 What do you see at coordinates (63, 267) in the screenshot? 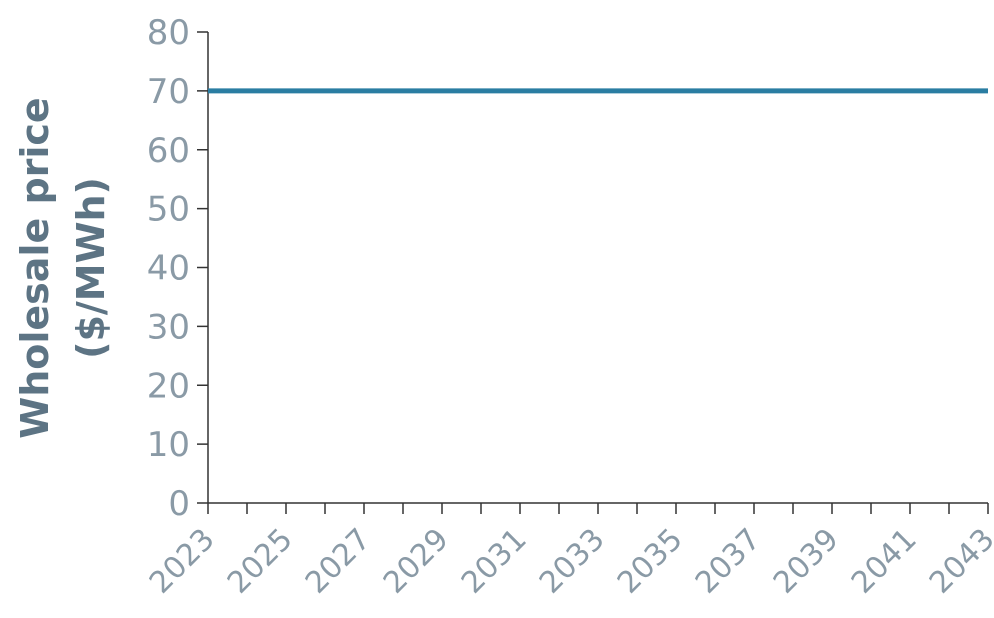
I see `y-axis-label: Wholesale price ($/MWh)` at bounding box center [63, 267].